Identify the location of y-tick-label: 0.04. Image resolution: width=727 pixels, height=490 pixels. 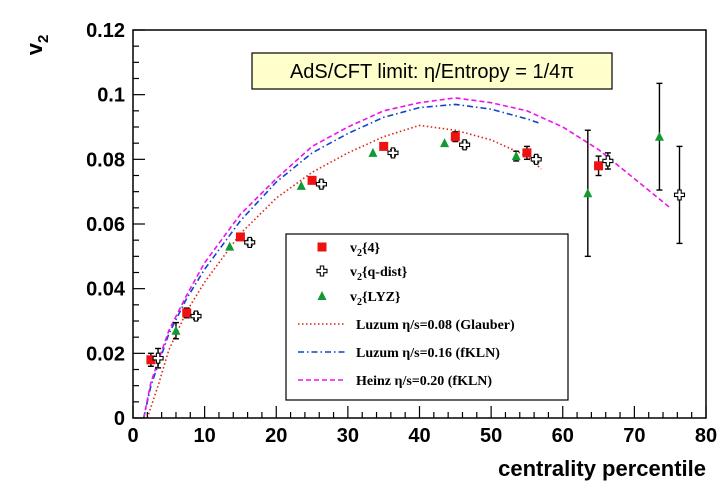
(106, 290).